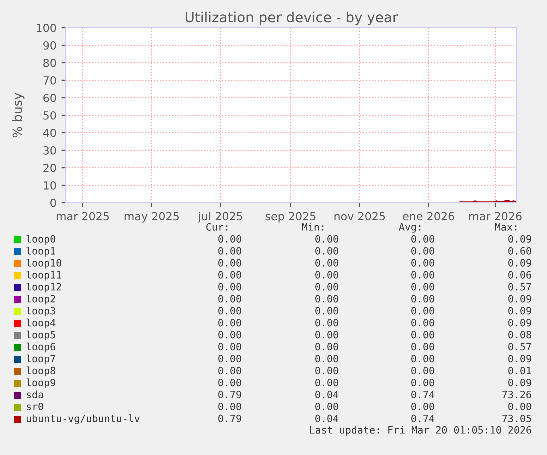 The image size is (547, 455). What do you see at coordinates (41, 240) in the screenshot?
I see `legend-label: loop0` at bounding box center [41, 240].